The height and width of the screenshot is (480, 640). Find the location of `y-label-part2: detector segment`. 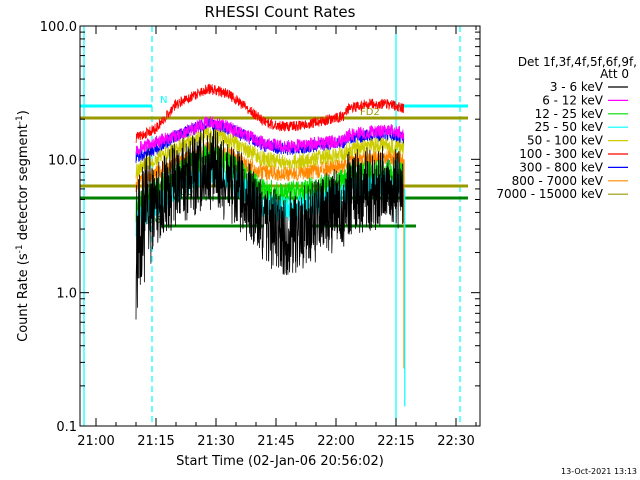

y-label-part2: detector segment is located at coordinates (23, 184).